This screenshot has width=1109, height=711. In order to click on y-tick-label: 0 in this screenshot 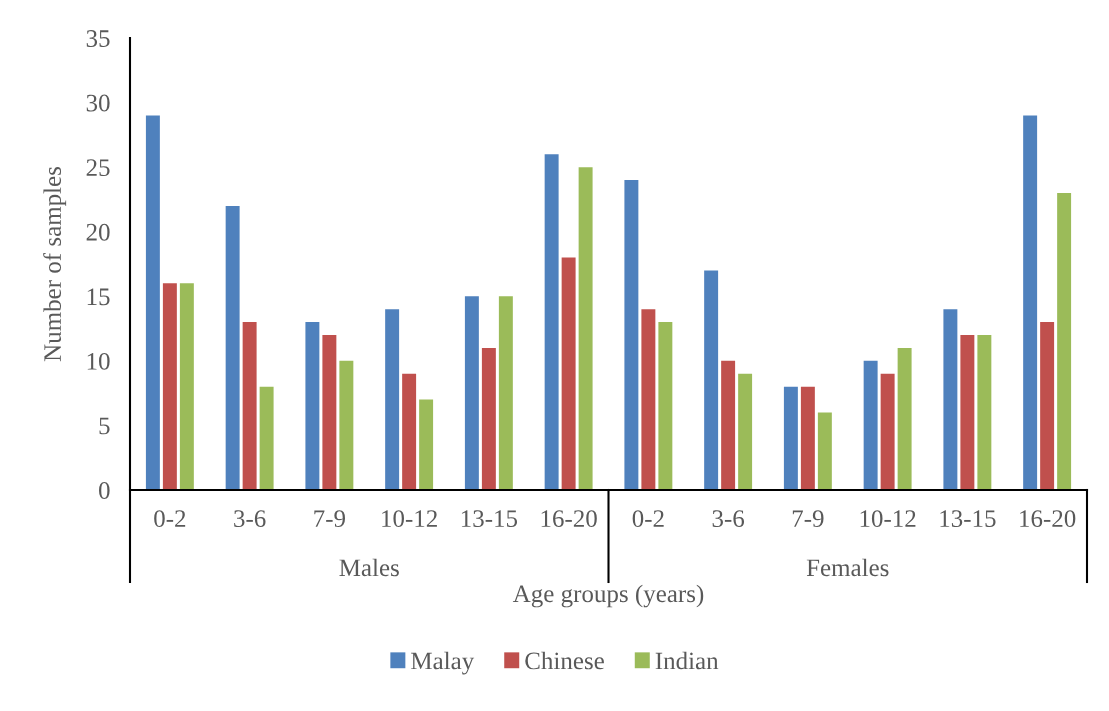, I will do `click(104, 490)`.